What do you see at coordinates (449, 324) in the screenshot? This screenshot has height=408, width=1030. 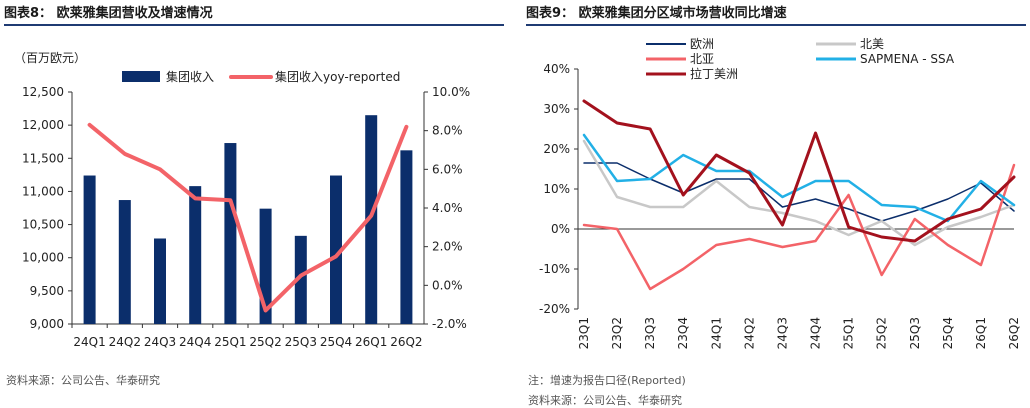 I see `right-tick-label: -2.0%` at bounding box center [449, 324].